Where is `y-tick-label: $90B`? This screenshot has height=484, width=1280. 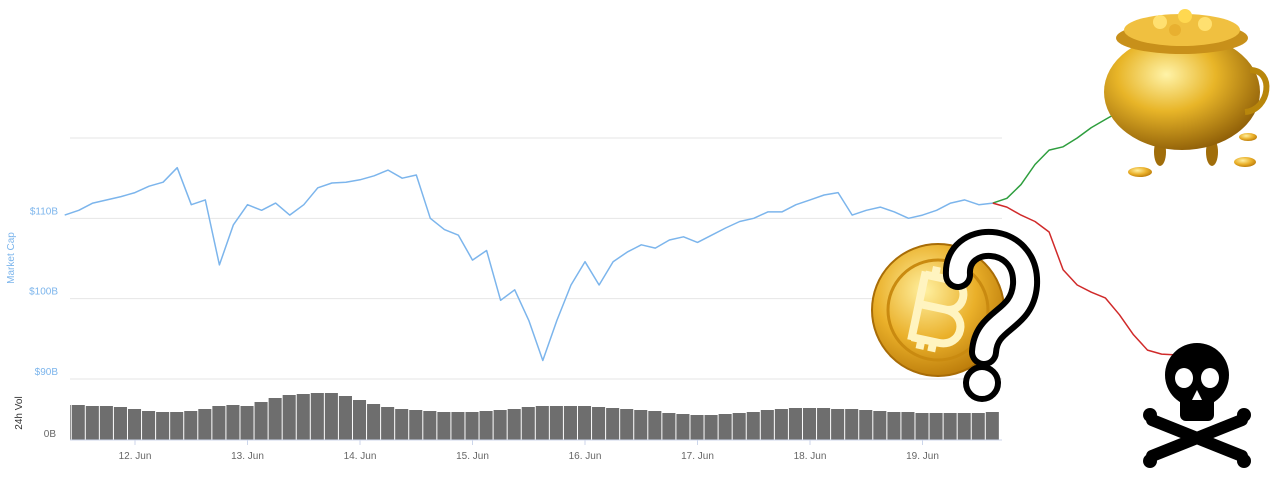
y-tick-label: $90B is located at coordinates (47, 372).